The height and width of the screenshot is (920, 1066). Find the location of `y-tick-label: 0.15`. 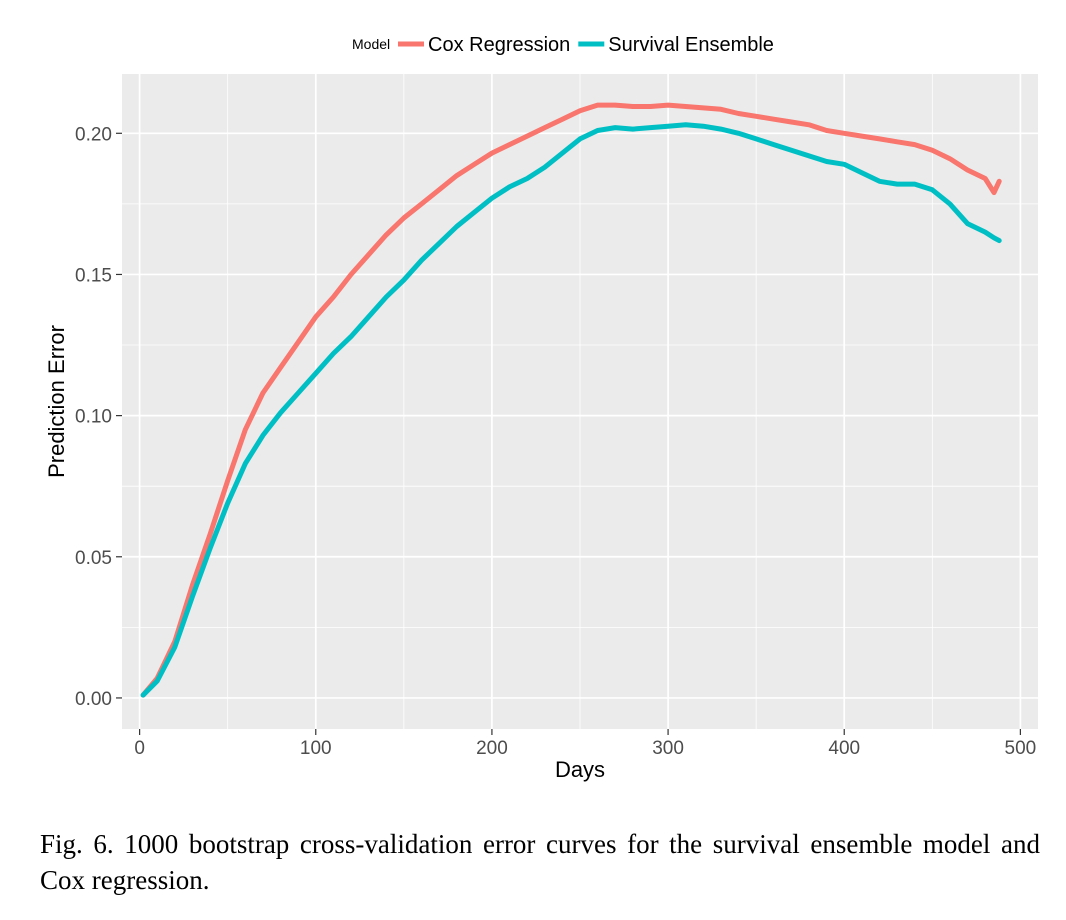

y-tick-label: 0.15 is located at coordinates (93, 275).